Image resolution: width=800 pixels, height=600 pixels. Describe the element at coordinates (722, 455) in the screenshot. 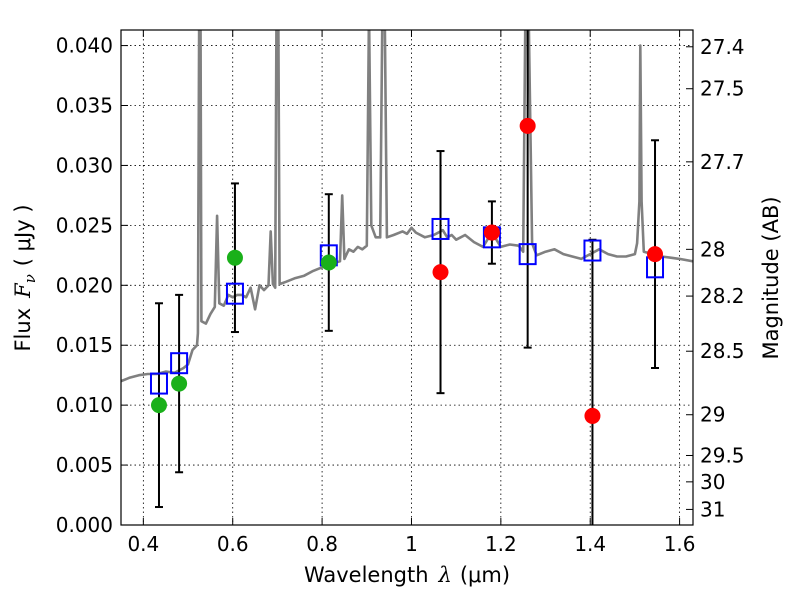

I see `y2-tick-label: 29.5` at that location.